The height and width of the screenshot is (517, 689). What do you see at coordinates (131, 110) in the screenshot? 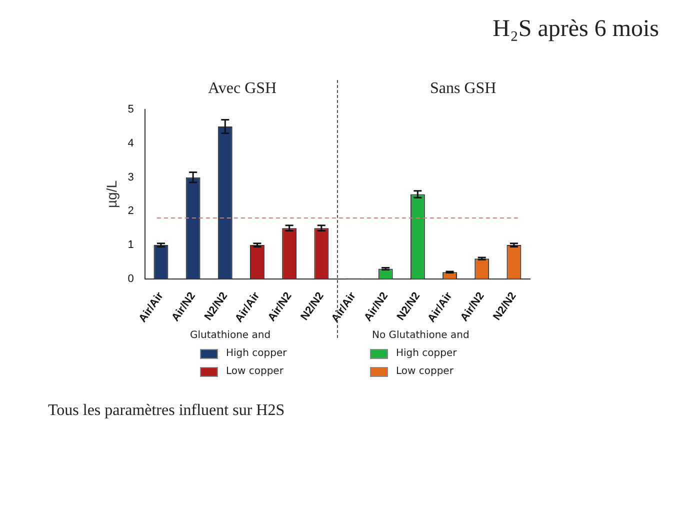
I see `y-tick-label: 5` at bounding box center [131, 110].